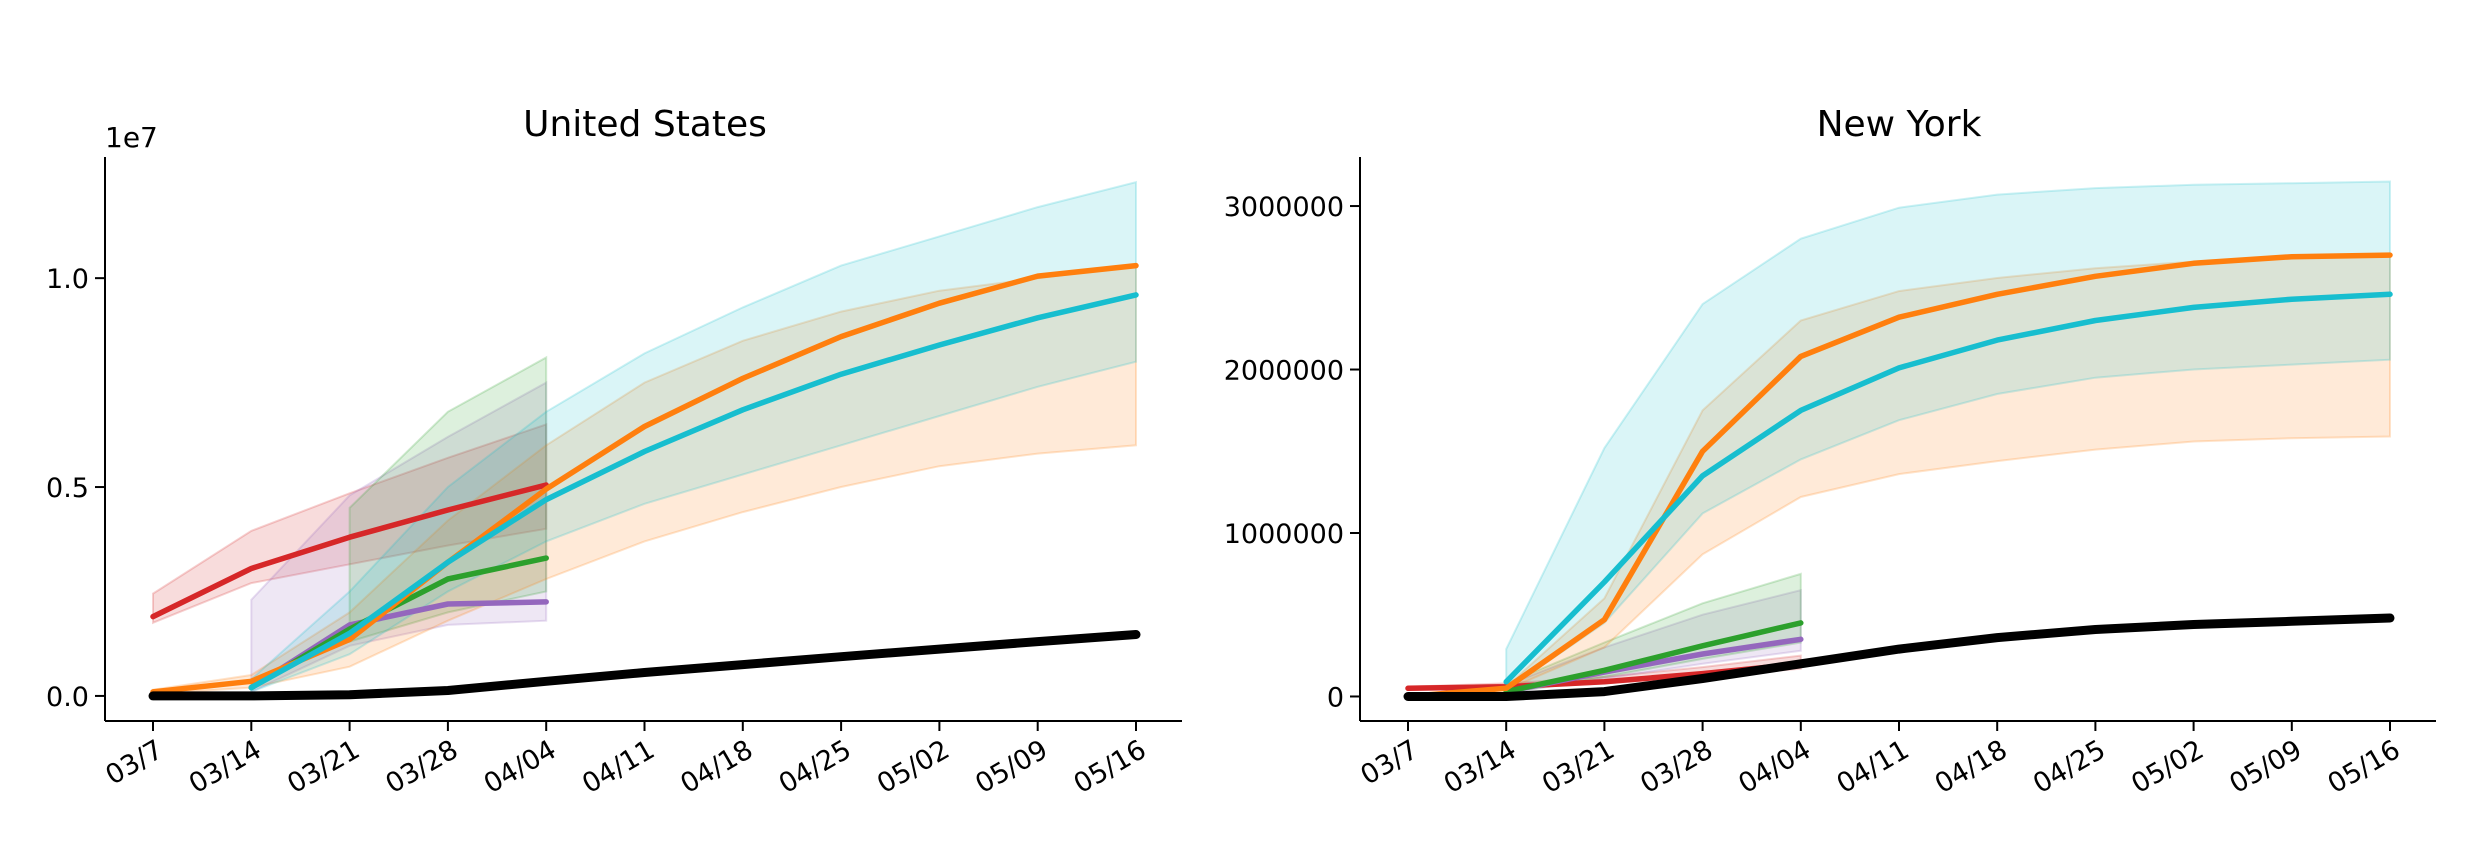 The width and height of the screenshot is (2492, 847). What do you see at coordinates (131, 137) in the screenshot?
I see `axis-offset-label: 1e7` at bounding box center [131, 137].